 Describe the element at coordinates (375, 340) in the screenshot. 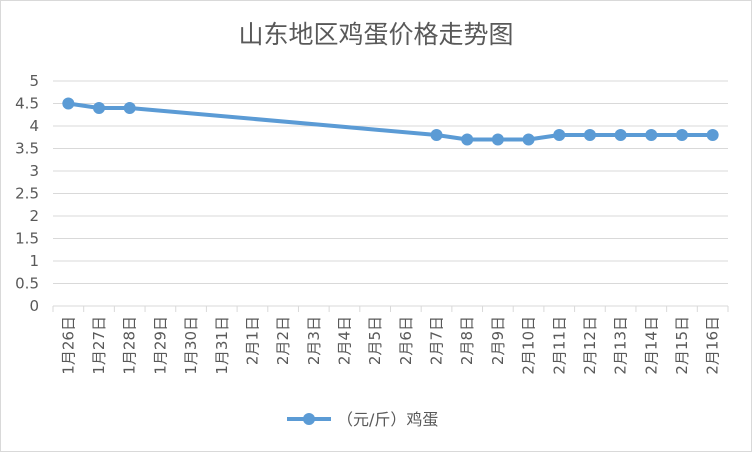

I see `x-tick-label: 2月5日` at that location.